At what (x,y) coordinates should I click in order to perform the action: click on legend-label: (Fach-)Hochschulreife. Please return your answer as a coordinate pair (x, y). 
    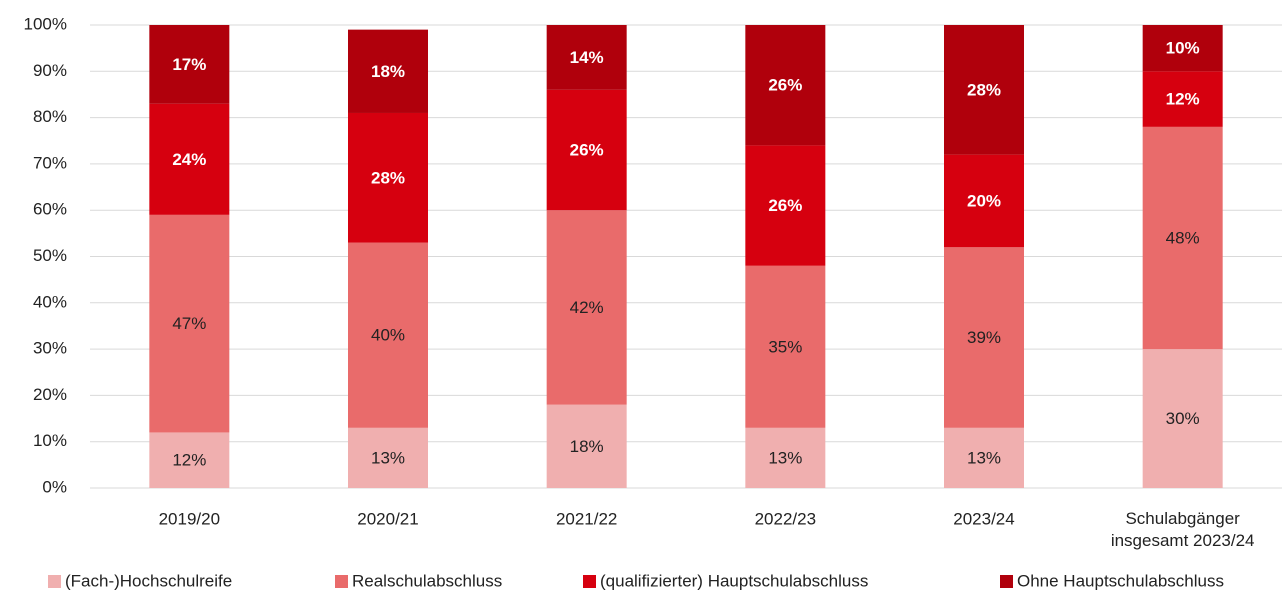
    Looking at the image, I should click on (148, 580).